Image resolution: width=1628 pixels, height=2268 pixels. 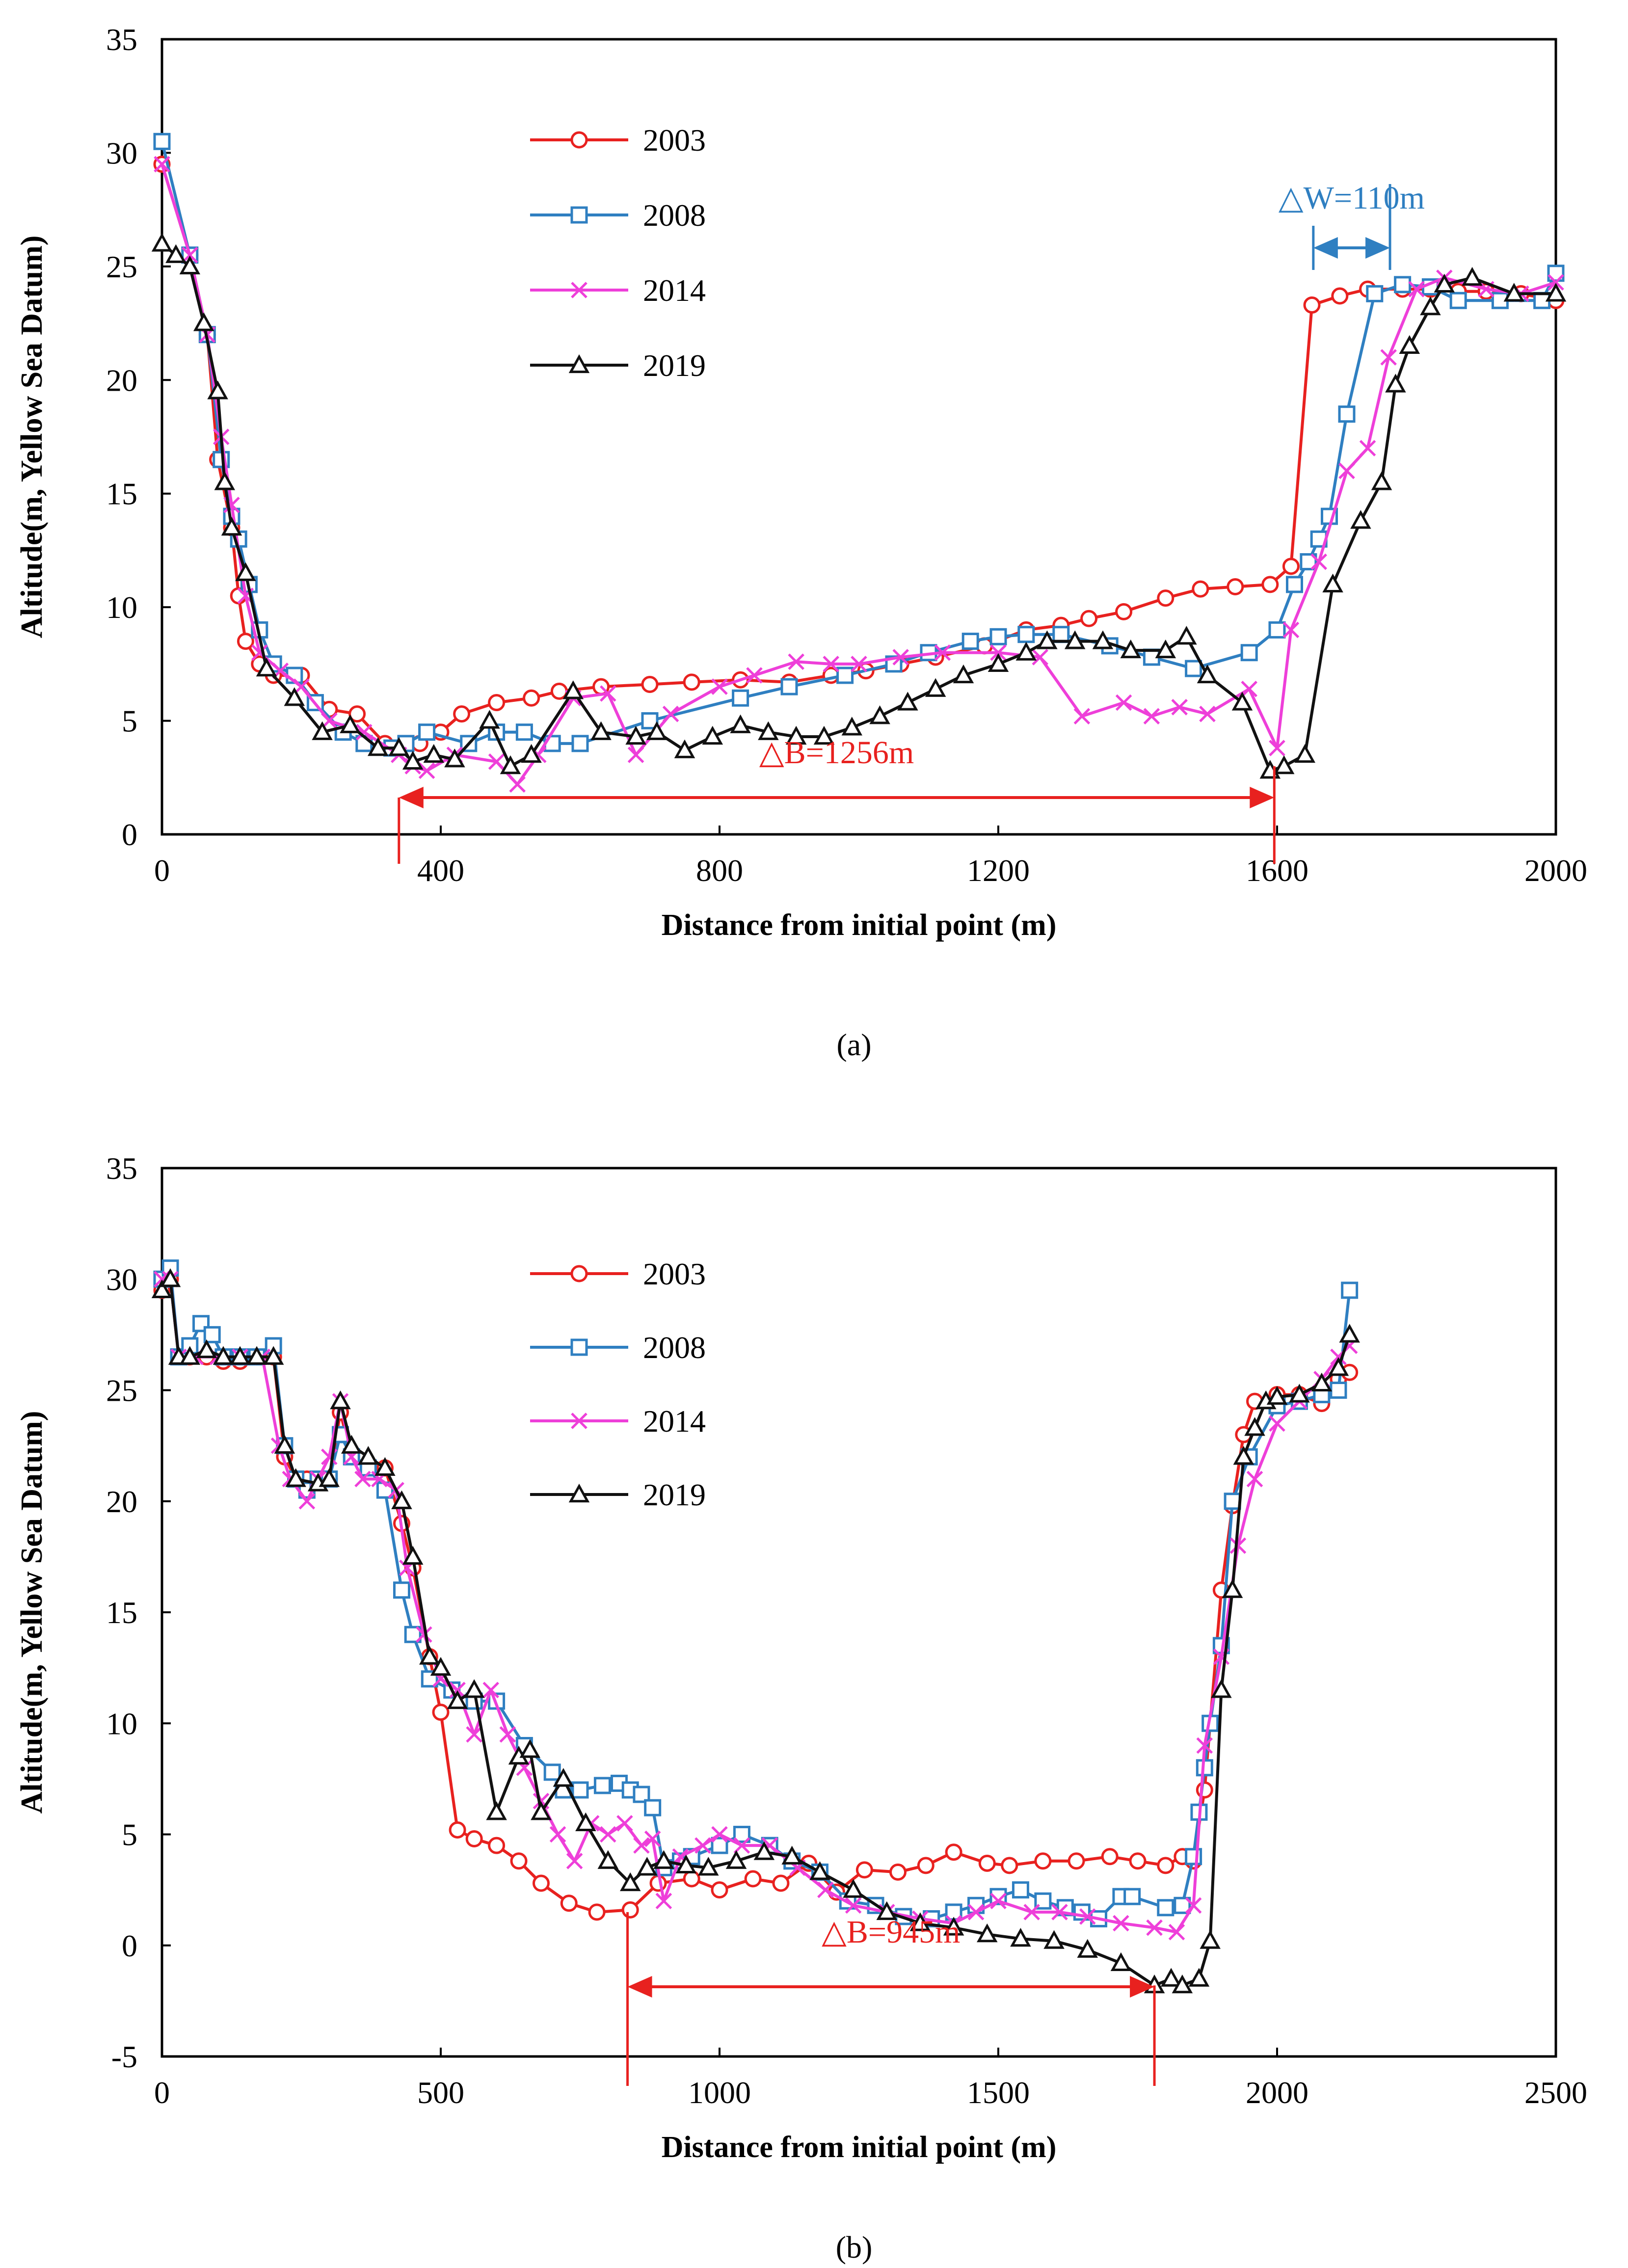 I want to click on x-tick-label: 1200, so click(x=999, y=870).